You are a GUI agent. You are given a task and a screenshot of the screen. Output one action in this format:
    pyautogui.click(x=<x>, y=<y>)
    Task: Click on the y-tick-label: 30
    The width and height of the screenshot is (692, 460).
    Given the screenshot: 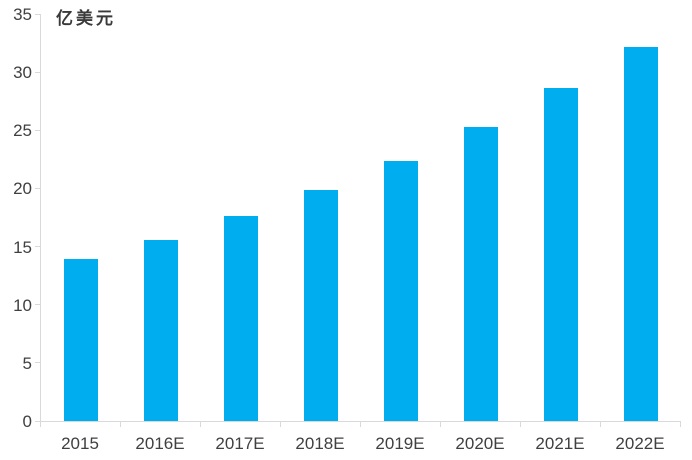 What is the action you would take?
    pyautogui.click(x=22, y=73)
    